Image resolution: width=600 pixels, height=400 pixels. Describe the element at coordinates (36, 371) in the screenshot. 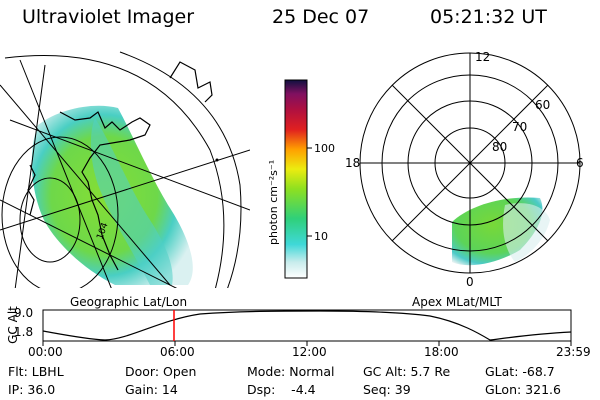

I see `info-flt: Flt: LBHL` at that location.